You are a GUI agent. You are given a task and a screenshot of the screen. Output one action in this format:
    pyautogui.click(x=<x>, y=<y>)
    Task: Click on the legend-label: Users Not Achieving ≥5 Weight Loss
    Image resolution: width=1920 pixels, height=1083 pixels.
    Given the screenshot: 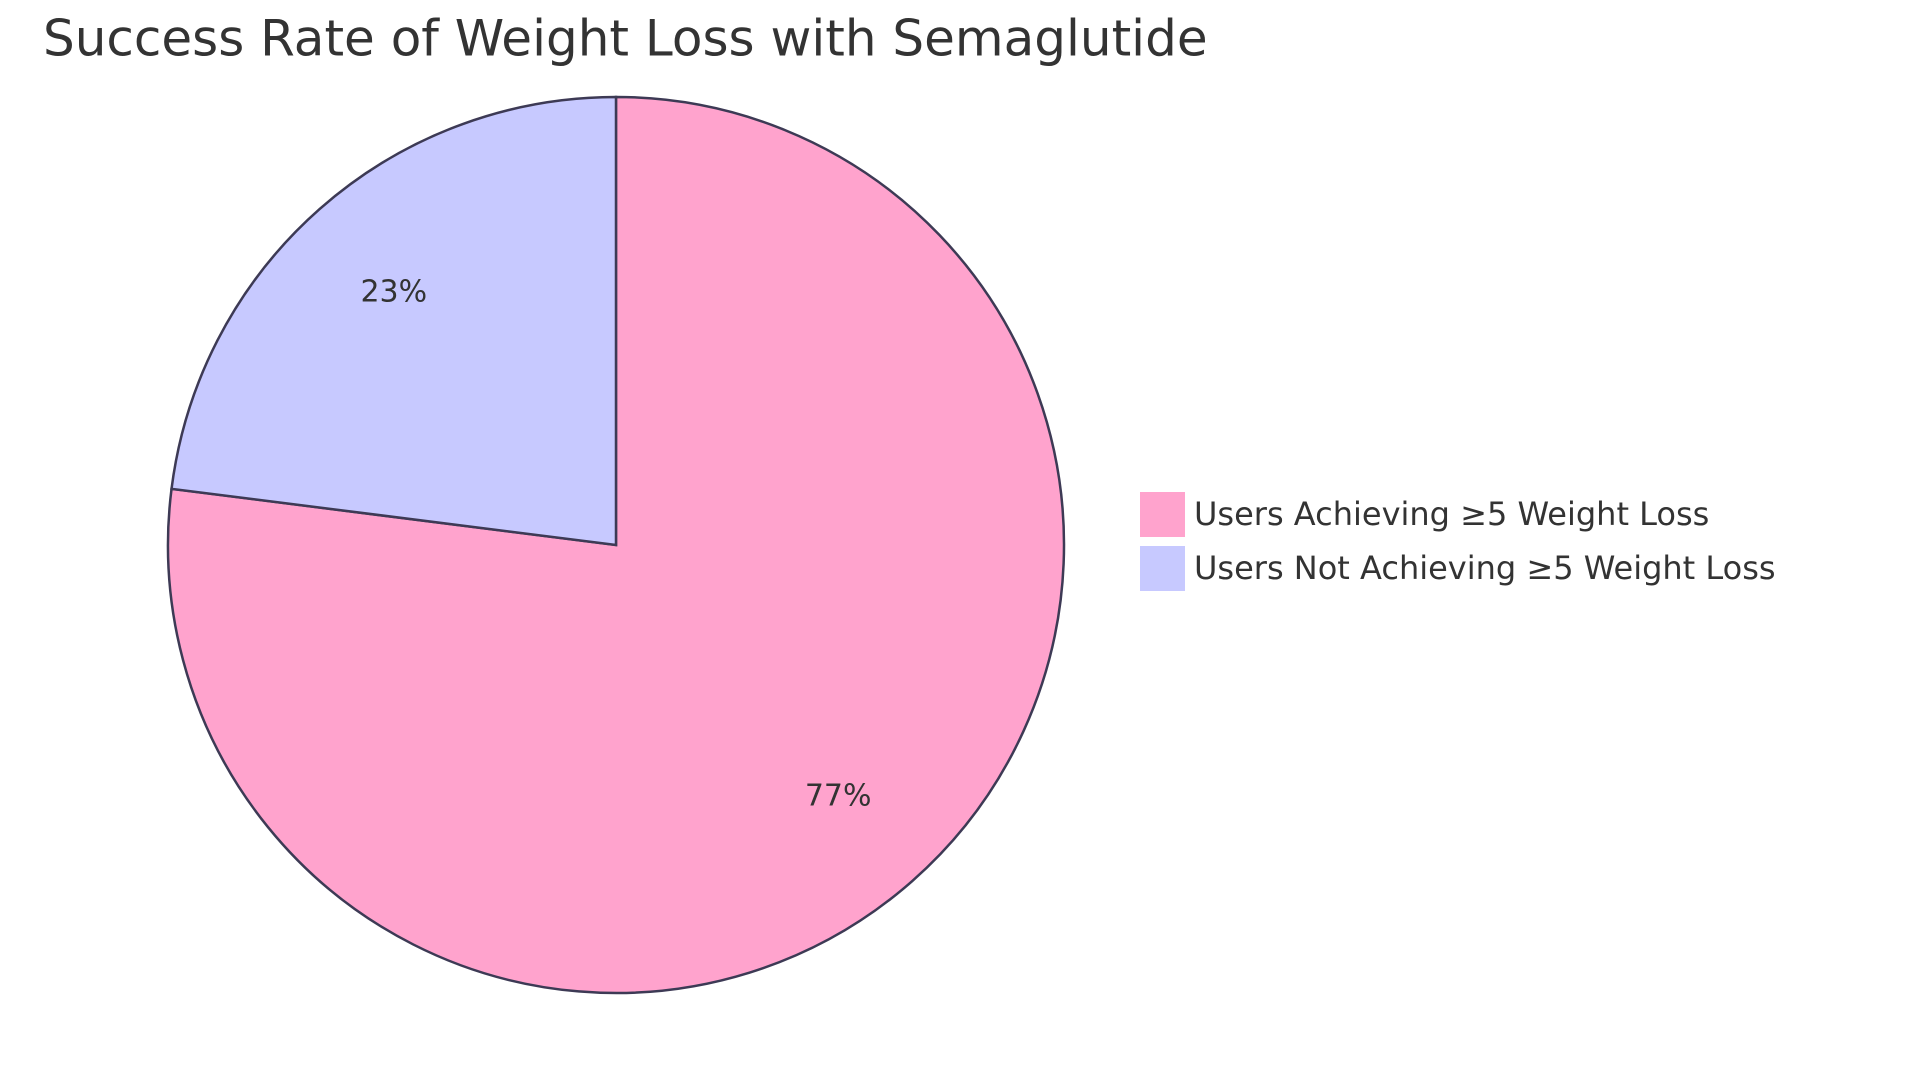 What is the action you would take?
    pyautogui.click(x=1485, y=568)
    